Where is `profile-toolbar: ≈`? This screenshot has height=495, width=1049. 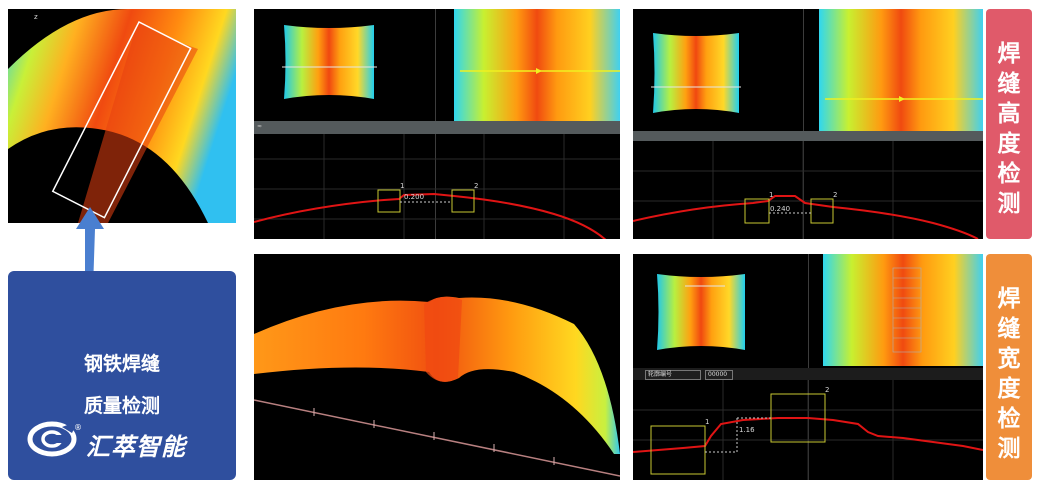
profile-toolbar: ≈ is located at coordinates (437, 127).